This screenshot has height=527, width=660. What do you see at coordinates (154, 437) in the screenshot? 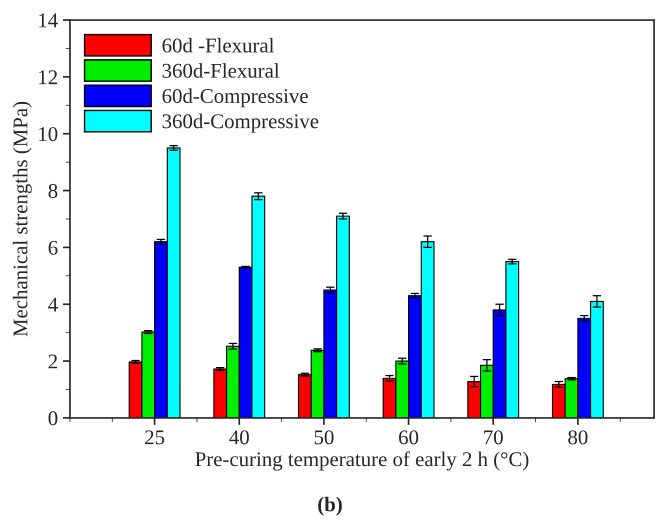
I see `x-tick-label: 25` at bounding box center [154, 437].